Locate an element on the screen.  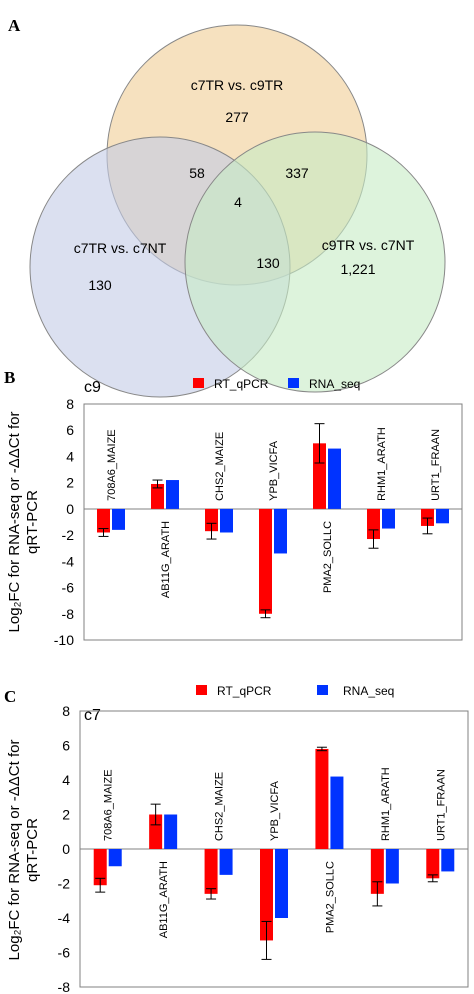
panel-label-a: A is located at coordinates (14, 25).